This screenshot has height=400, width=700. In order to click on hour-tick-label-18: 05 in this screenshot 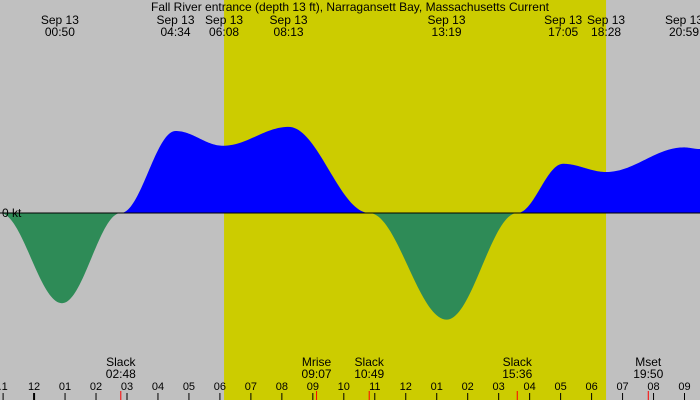, I will do `click(560, 387)`.